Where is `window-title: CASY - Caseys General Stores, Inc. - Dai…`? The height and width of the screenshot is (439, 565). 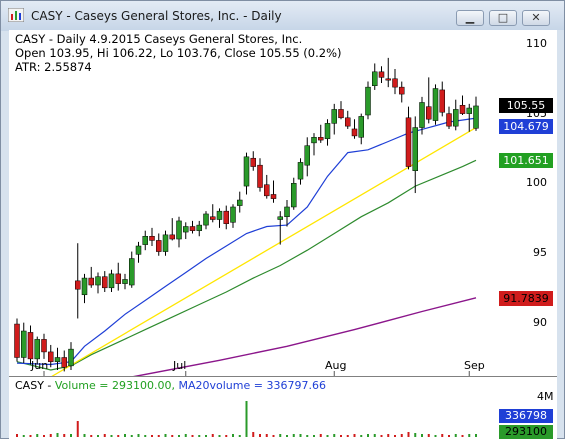 window-title: CASY - Caseys General Stores, Inc. - Dai… is located at coordinates (156, 16).